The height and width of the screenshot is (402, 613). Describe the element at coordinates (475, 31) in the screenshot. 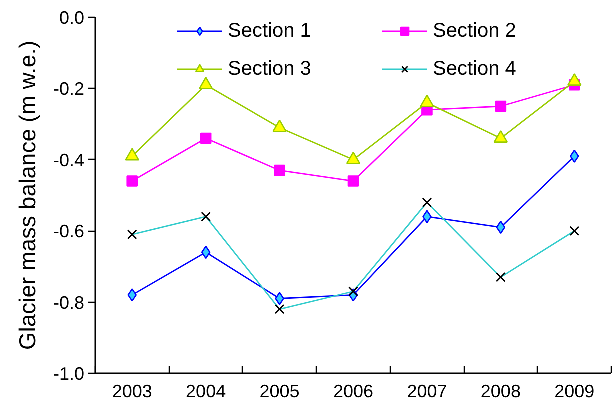

I see `legend-label: Section 2` at that location.